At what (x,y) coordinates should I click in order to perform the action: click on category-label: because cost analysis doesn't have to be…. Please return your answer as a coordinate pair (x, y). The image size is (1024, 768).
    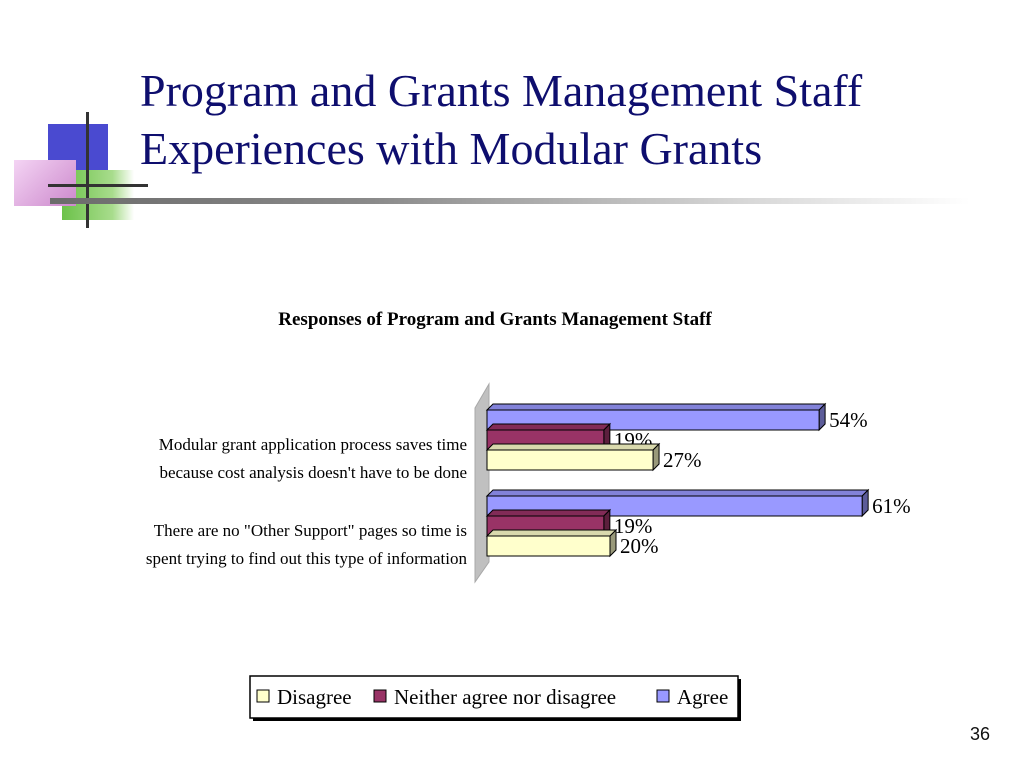
    Looking at the image, I should click on (313, 472).